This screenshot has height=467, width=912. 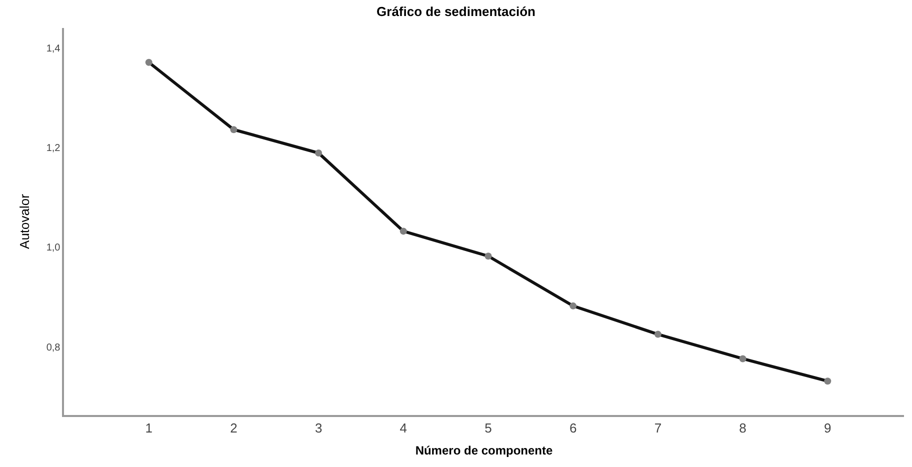 I want to click on x-tick-label: 5, so click(x=488, y=428).